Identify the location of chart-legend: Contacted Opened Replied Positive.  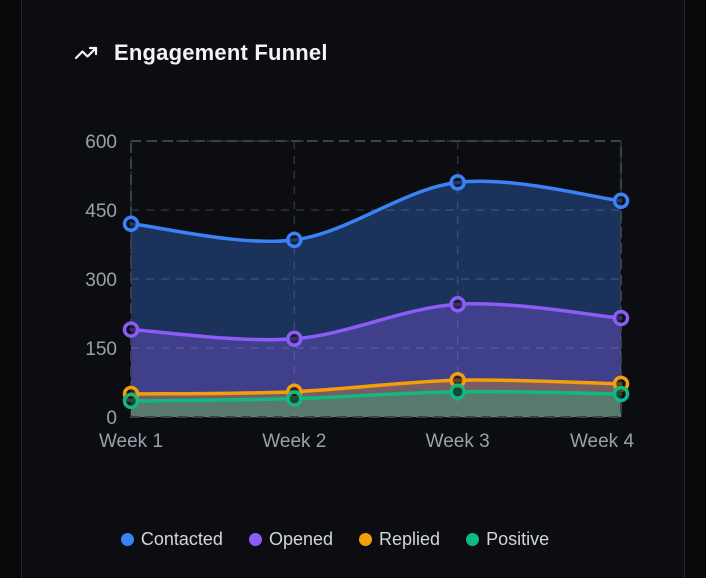
(353, 539).